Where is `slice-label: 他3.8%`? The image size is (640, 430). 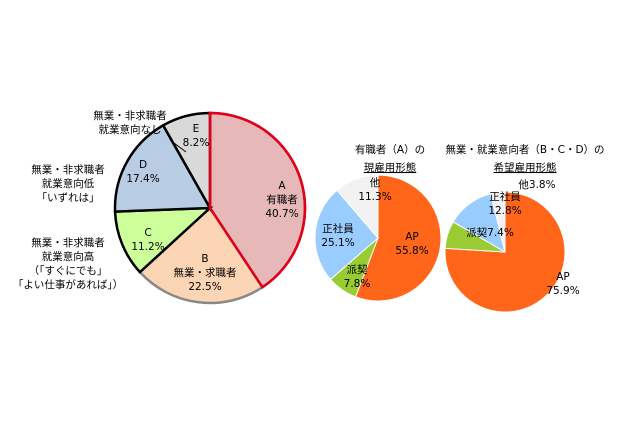 slice-label: 他3.8% is located at coordinates (536, 184).